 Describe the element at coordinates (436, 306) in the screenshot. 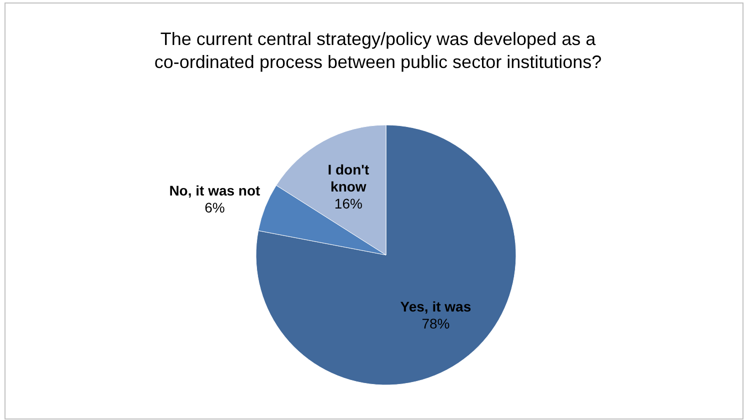

I see `slice-label: Yes, it was` at that location.